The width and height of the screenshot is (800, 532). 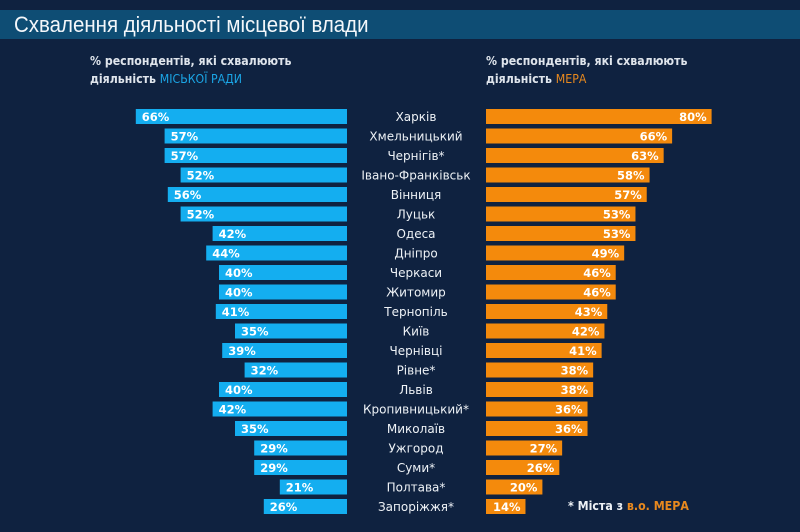 I want to click on mayor-value-label: 66%, so click(x=654, y=137).